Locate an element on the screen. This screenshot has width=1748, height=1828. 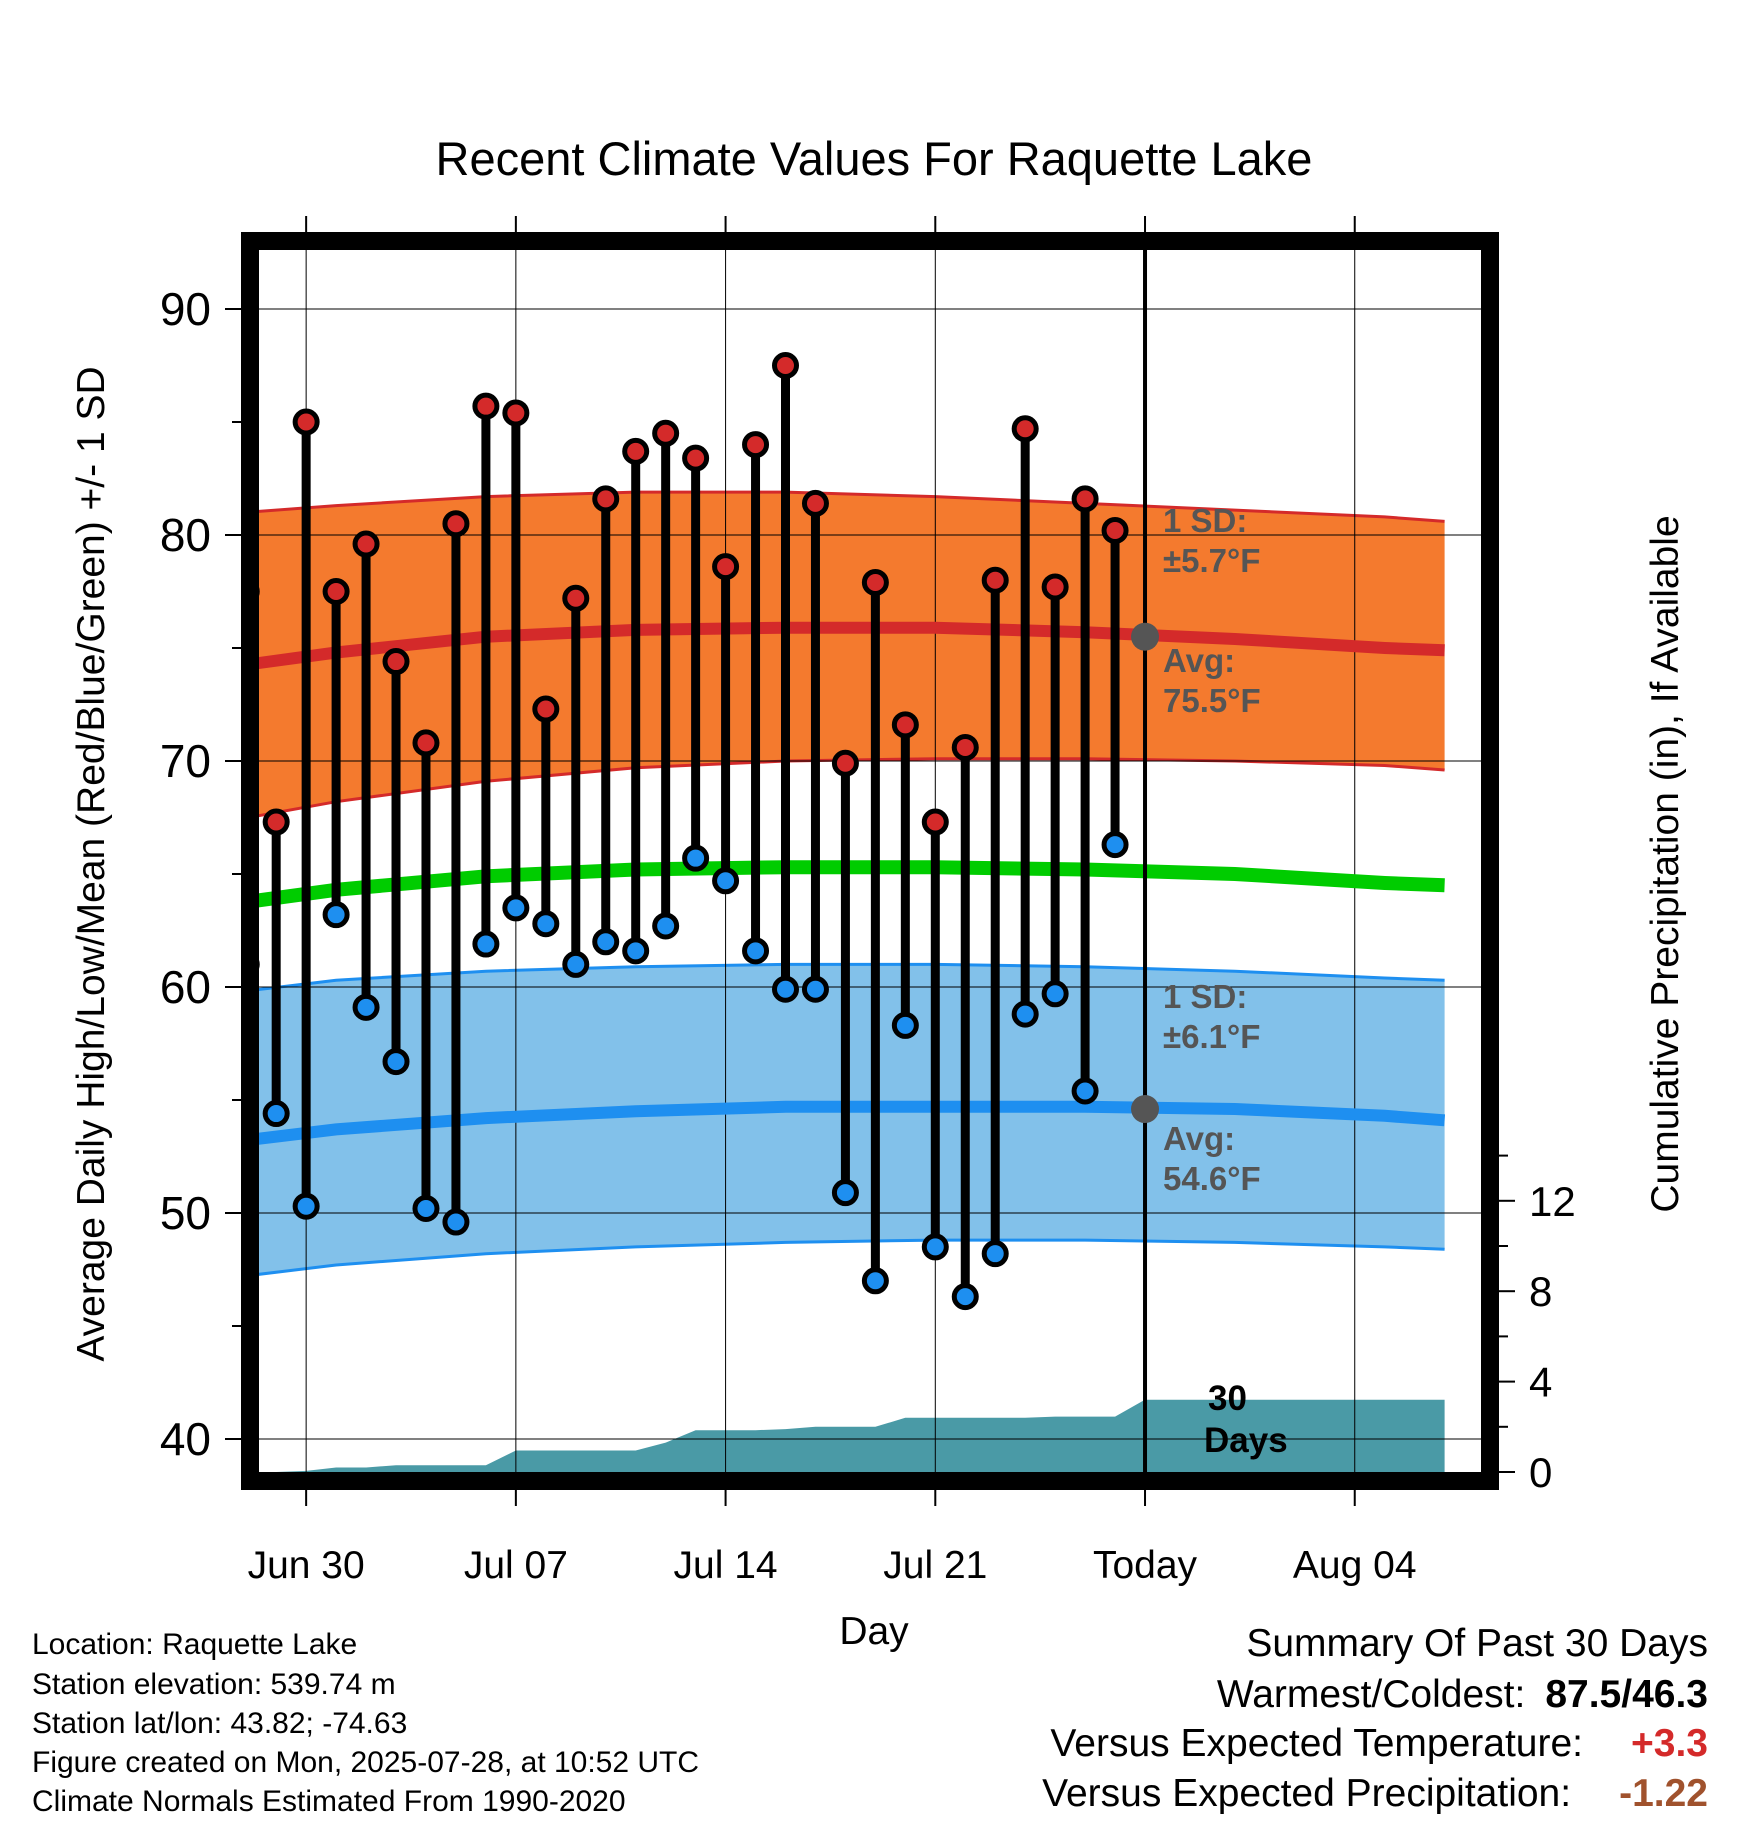
low-sd-line2: ±6.1°F is located at coordinates (1211, 1036).